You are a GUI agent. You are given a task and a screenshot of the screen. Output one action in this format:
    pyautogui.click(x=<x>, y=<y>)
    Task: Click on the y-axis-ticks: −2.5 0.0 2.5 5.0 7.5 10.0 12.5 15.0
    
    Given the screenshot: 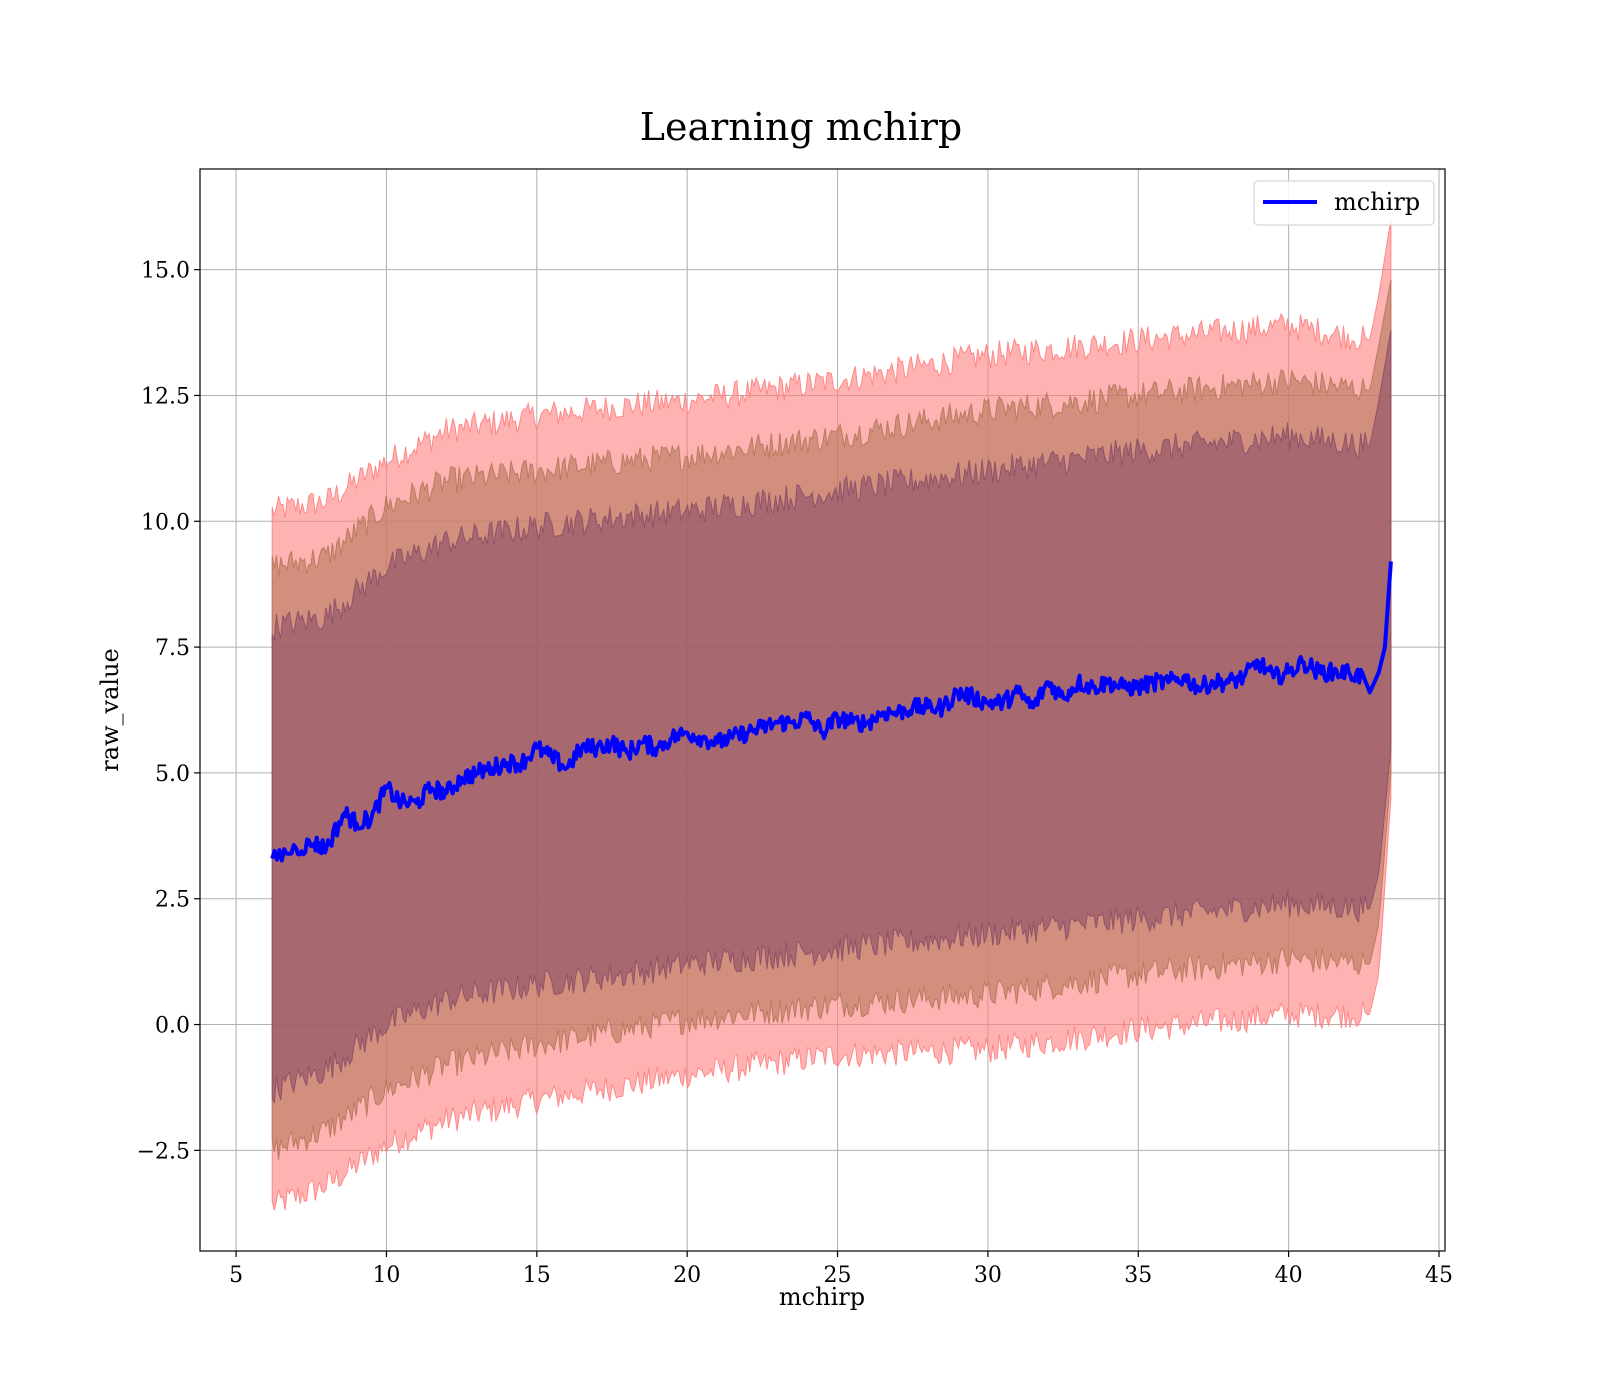 What is the action you would take?
    pyautogui.click(x=168, y=711)
    